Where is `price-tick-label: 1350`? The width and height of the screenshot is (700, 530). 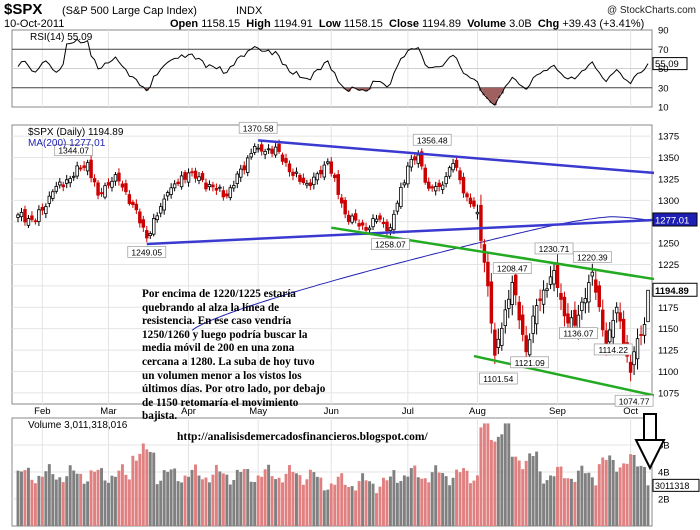
price-tick-label: 1350 is located at coordinates (668, 158).